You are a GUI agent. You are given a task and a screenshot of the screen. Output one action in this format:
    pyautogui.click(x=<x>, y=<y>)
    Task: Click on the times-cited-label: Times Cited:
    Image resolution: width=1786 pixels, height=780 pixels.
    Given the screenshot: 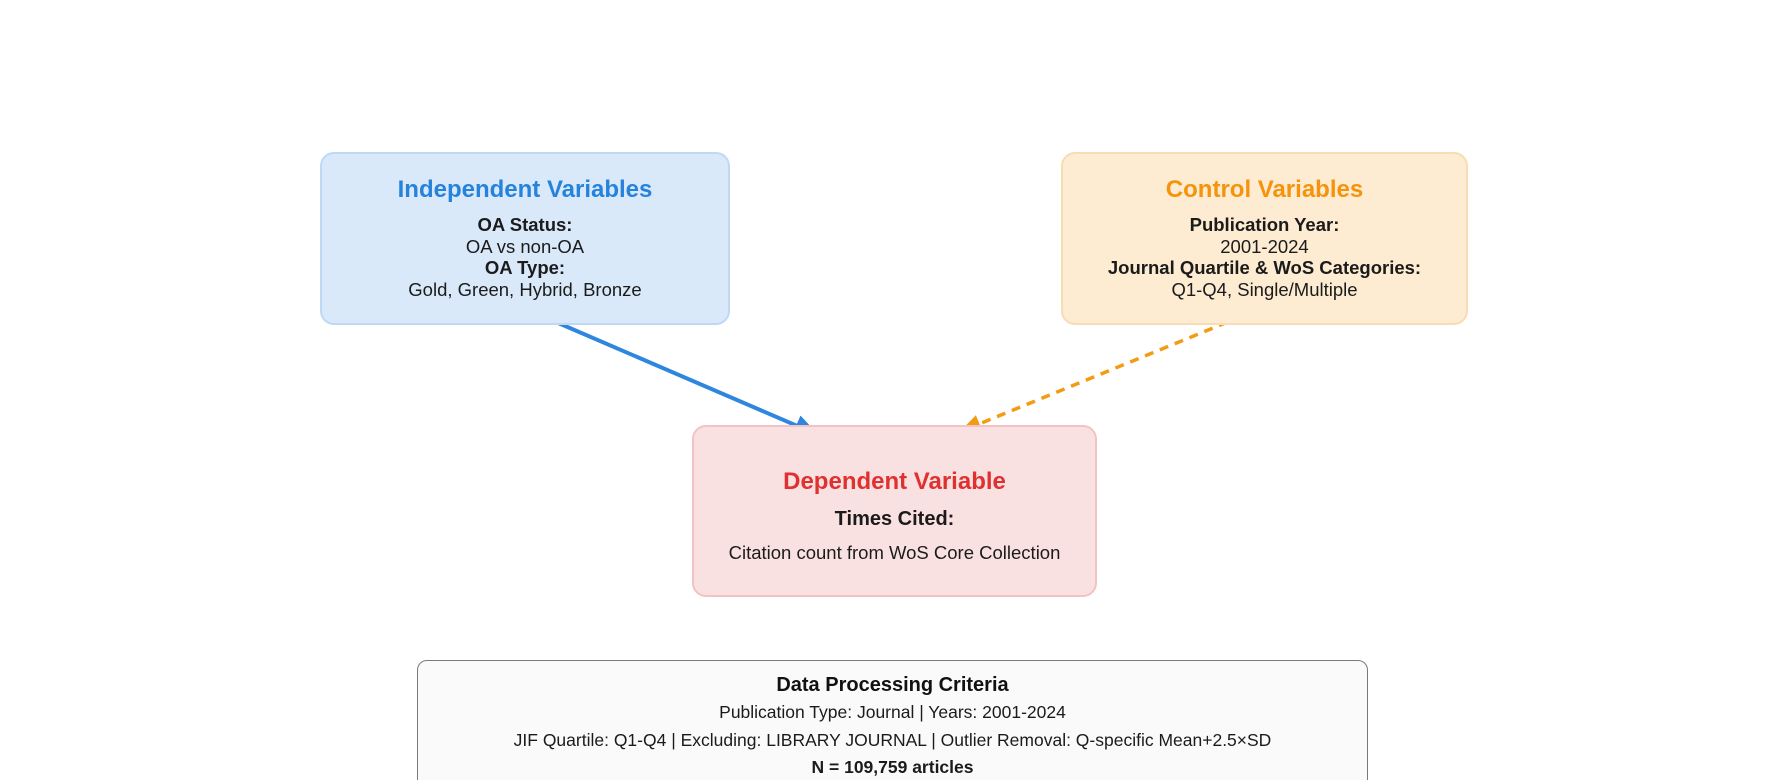 What is the action you would take?
    pyautogui.click(x=894, y=519)
    